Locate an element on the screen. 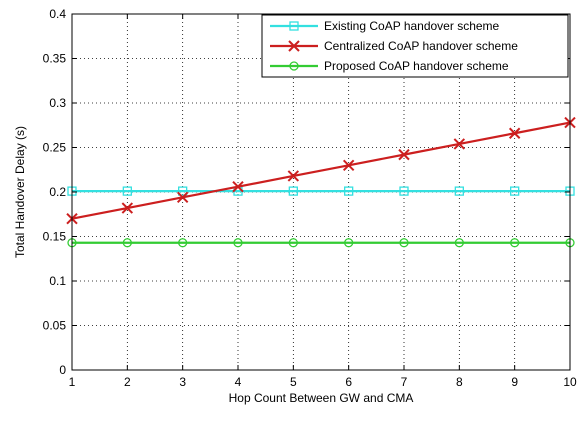 The width and height of the screenshot is (581, 423). y-axis-label: Total Handover Delay (s) is located at coordinates (20, 192).